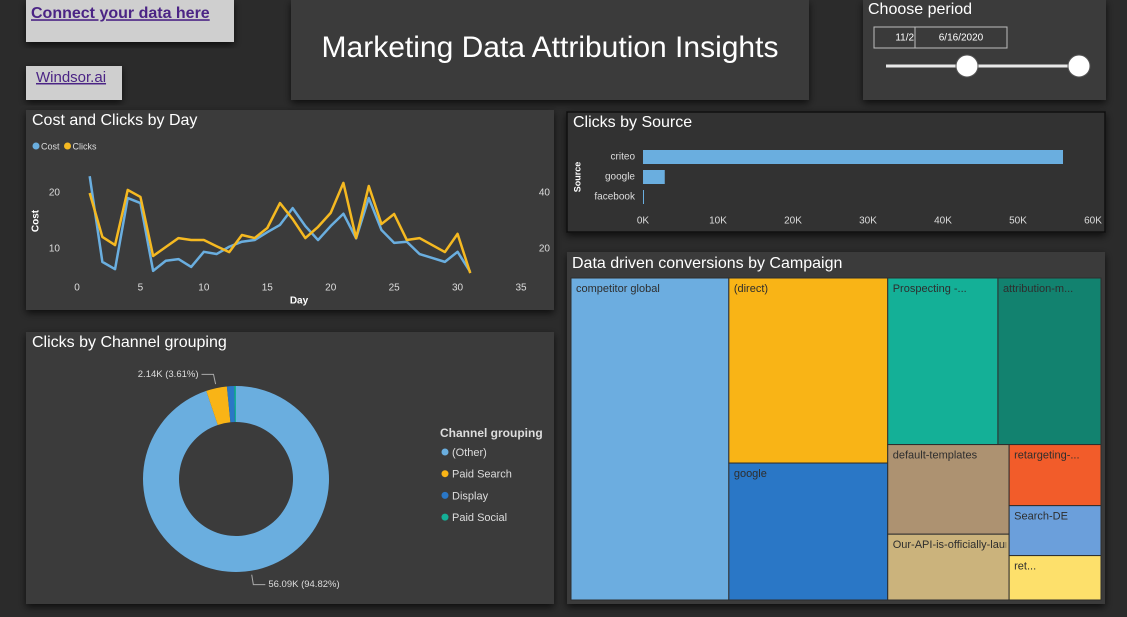 This screenshot has width=1127, height=617. I want to click on legend-title: Channel grouping, so click(491, 433).